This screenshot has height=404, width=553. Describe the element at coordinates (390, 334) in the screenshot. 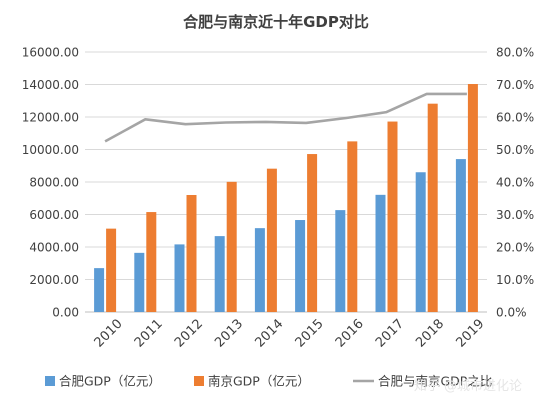

I see `x-tick-label: 2017` at that location.